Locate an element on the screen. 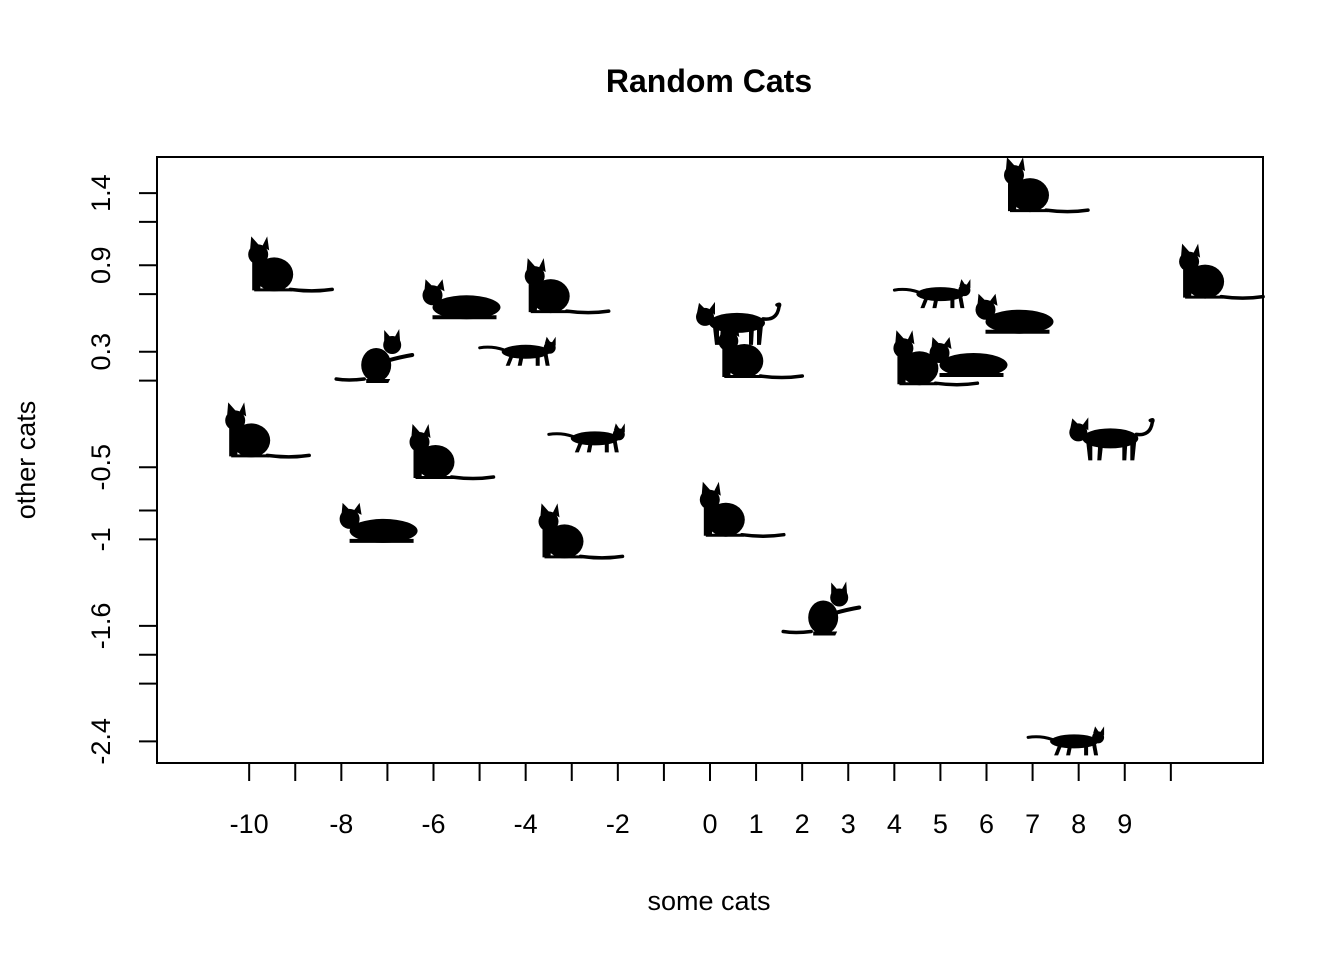 The width and height of the screenshot is (1344, 960). x-axis: -10 -8 -6 -4 -2 0 1 2 3 4 5 6 7 8 9 is located at coordinates (701, 801).